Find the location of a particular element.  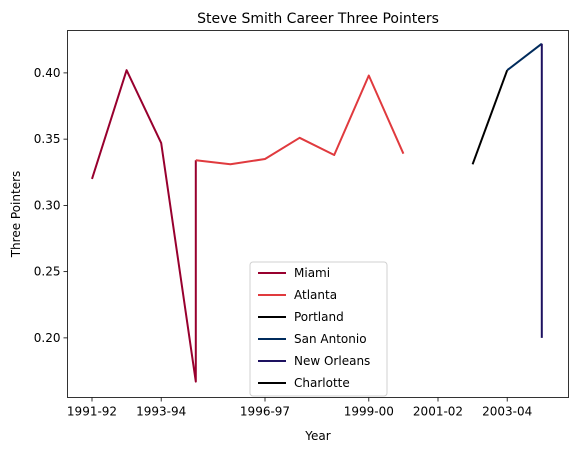

series-line-atlanta is located at coordinates (300, 120).